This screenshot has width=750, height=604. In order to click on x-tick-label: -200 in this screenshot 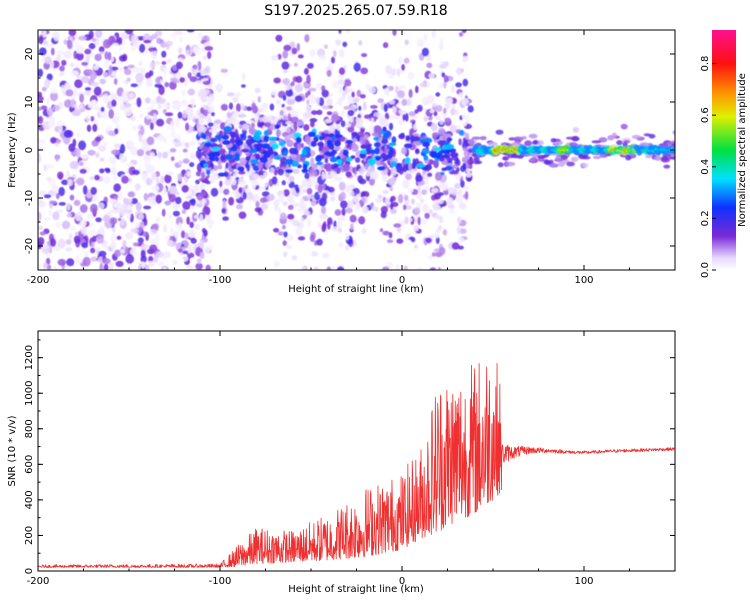, I will do `click(38, 581)`.